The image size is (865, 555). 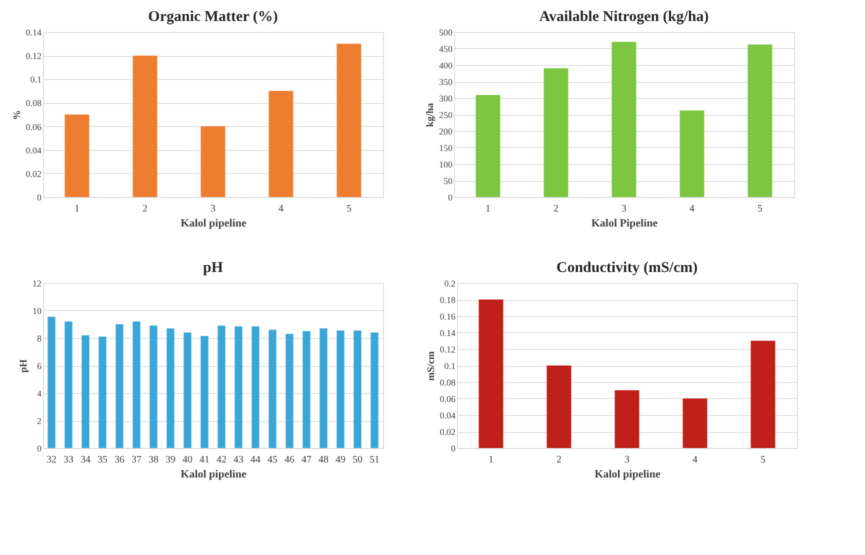 I want to click on y-axis-title: pH, so click(x=24, y=366).